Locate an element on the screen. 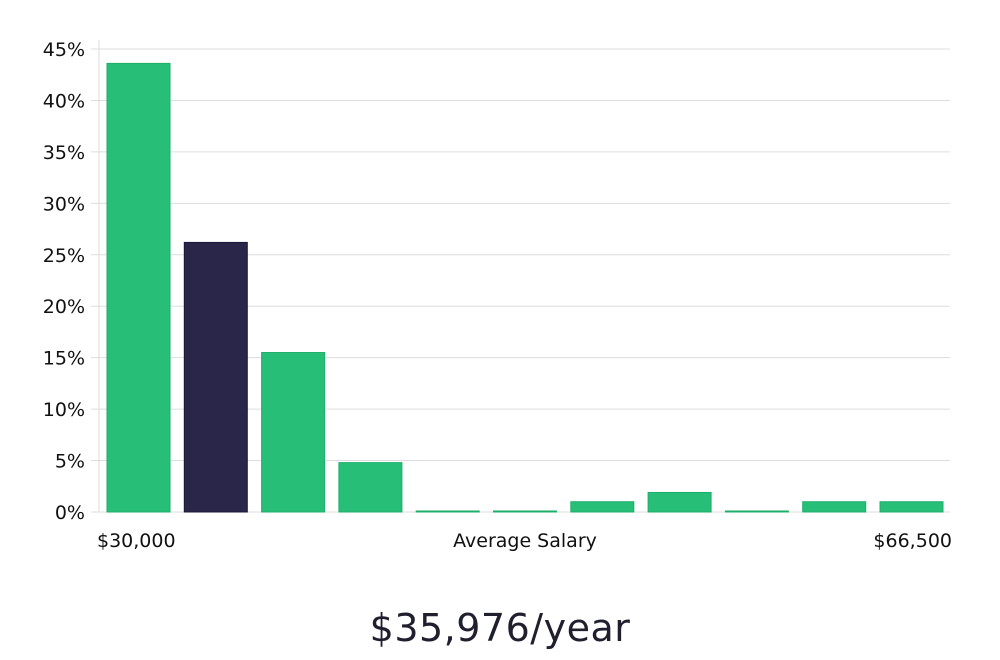 Image resolution: width=1000 pixels, height=660 pixels. y-tick-label: 45% is located at coordinates (64, 50).